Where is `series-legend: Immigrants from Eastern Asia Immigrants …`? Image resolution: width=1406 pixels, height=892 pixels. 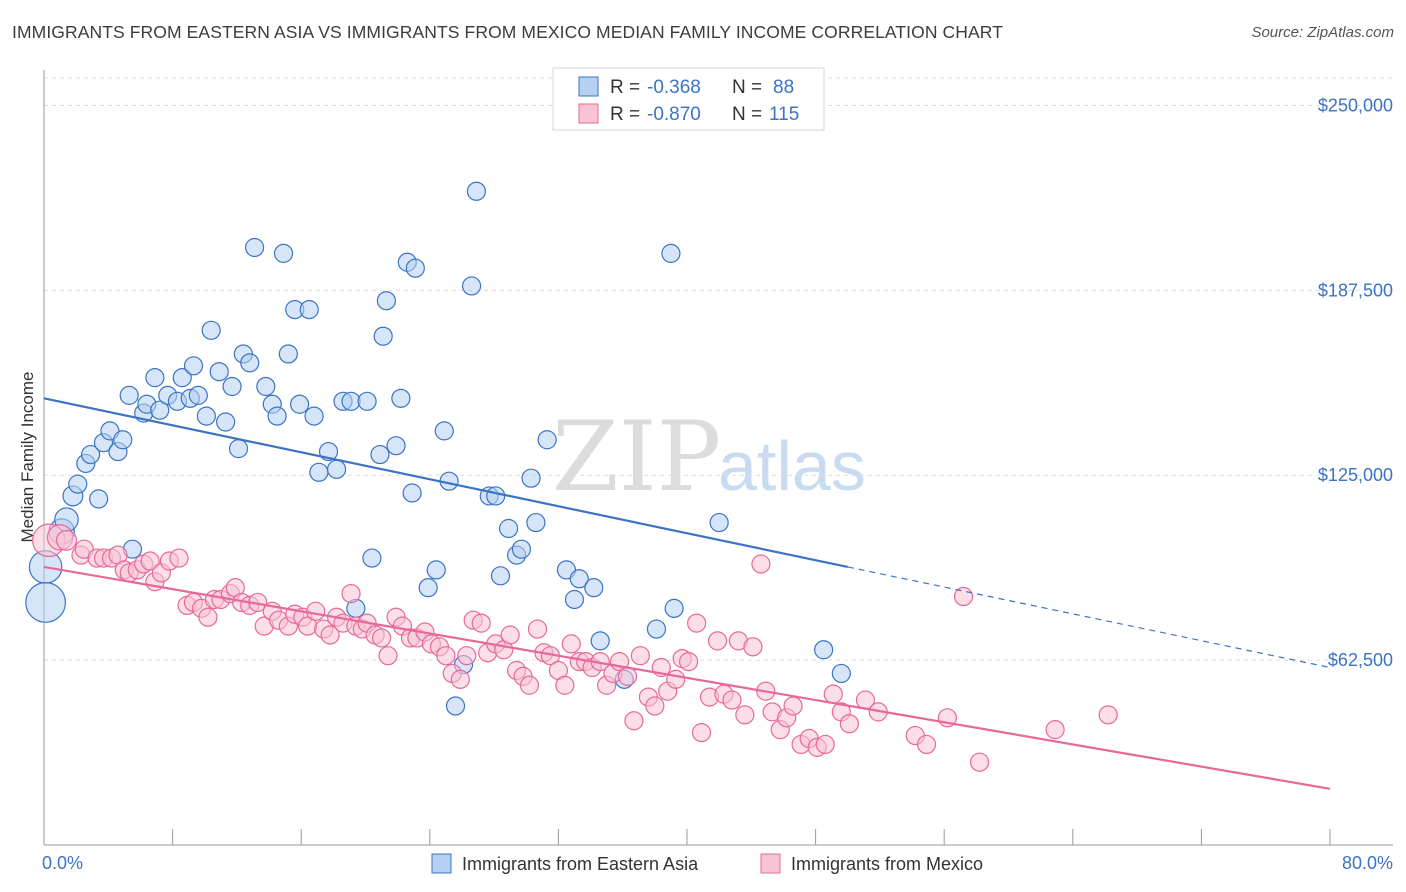 series-legend: Immigrants from Eastern Asia Immigrants … is located at coordinates (707, 863).